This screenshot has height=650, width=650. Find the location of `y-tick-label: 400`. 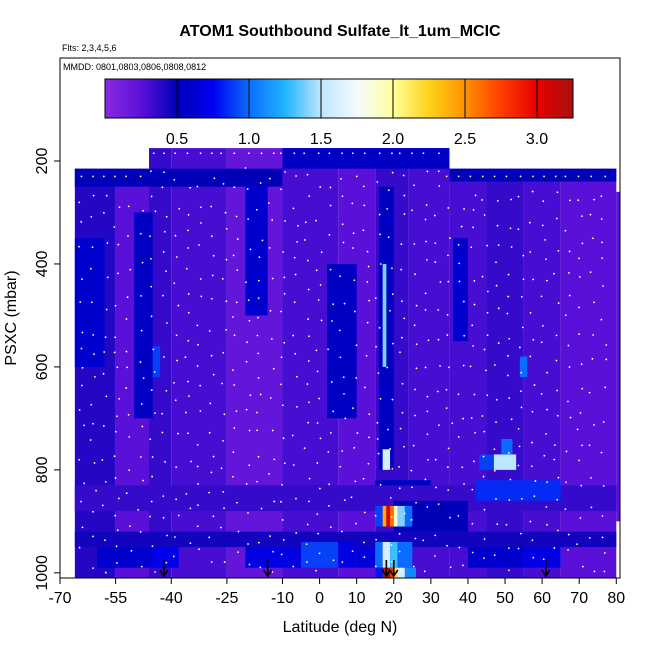

y-tick-label: 400 is located at coordinates (42, 263).